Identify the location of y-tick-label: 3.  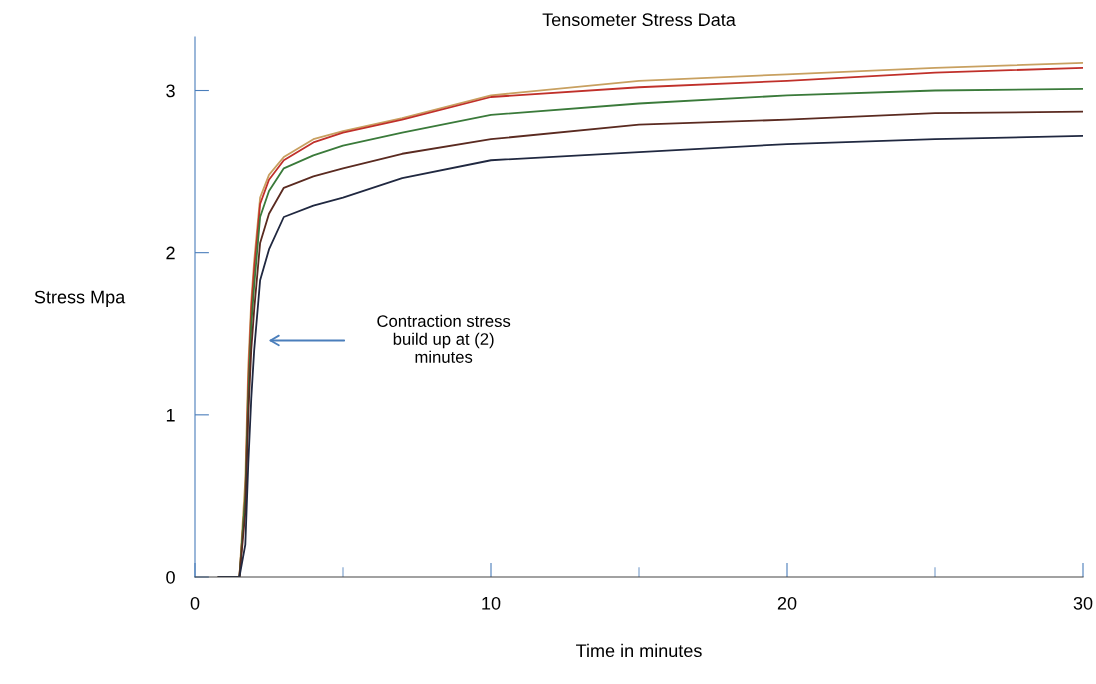
(170, 91).